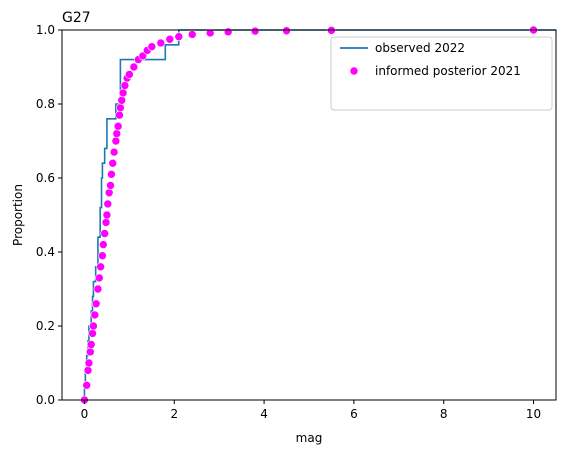  I want to click on legend-label-observed: observed 2022, so click(420, 48).